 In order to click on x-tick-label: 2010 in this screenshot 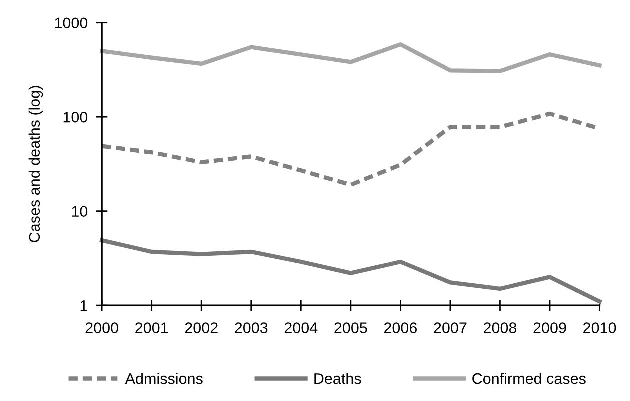, I will do `click(600, 328)`.